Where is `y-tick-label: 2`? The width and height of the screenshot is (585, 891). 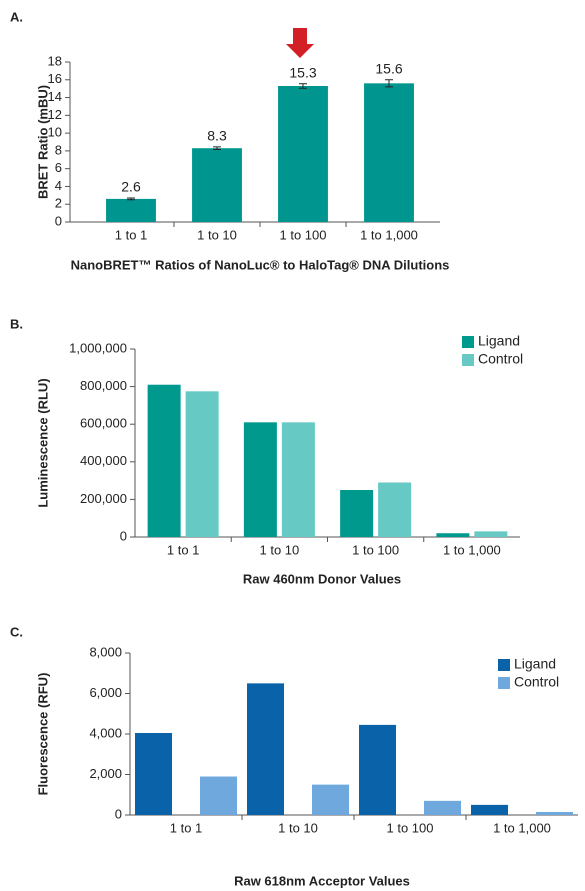
y-tick-label: 2 is located at coordinates (58, 203).